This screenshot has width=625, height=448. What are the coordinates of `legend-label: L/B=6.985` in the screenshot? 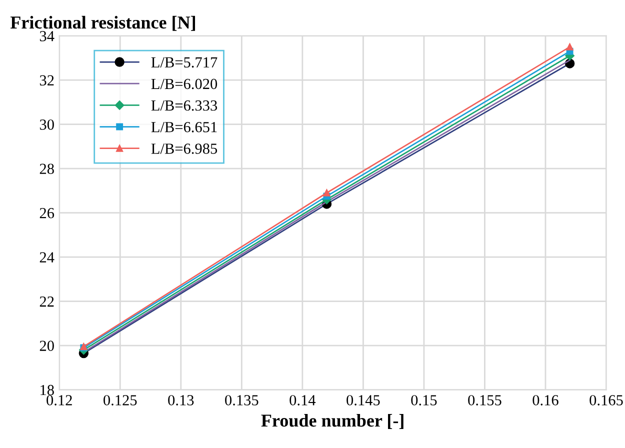 It's located at (184, 149).